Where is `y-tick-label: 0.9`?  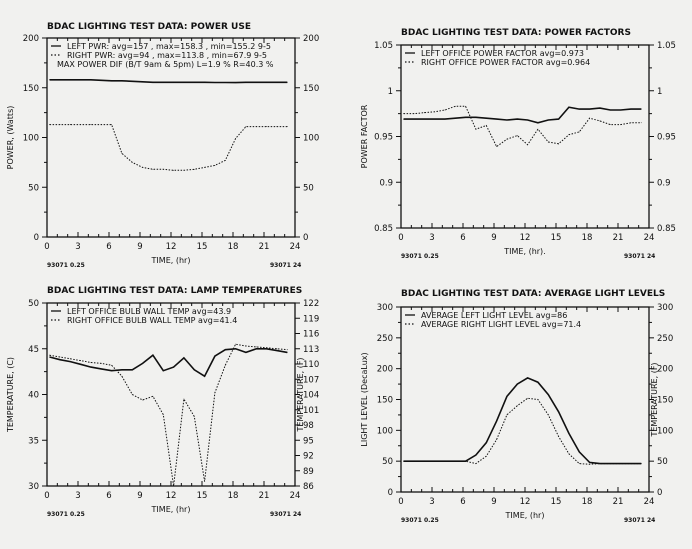 y-tick-label: 0.9 is located at coordinates (386, 183).